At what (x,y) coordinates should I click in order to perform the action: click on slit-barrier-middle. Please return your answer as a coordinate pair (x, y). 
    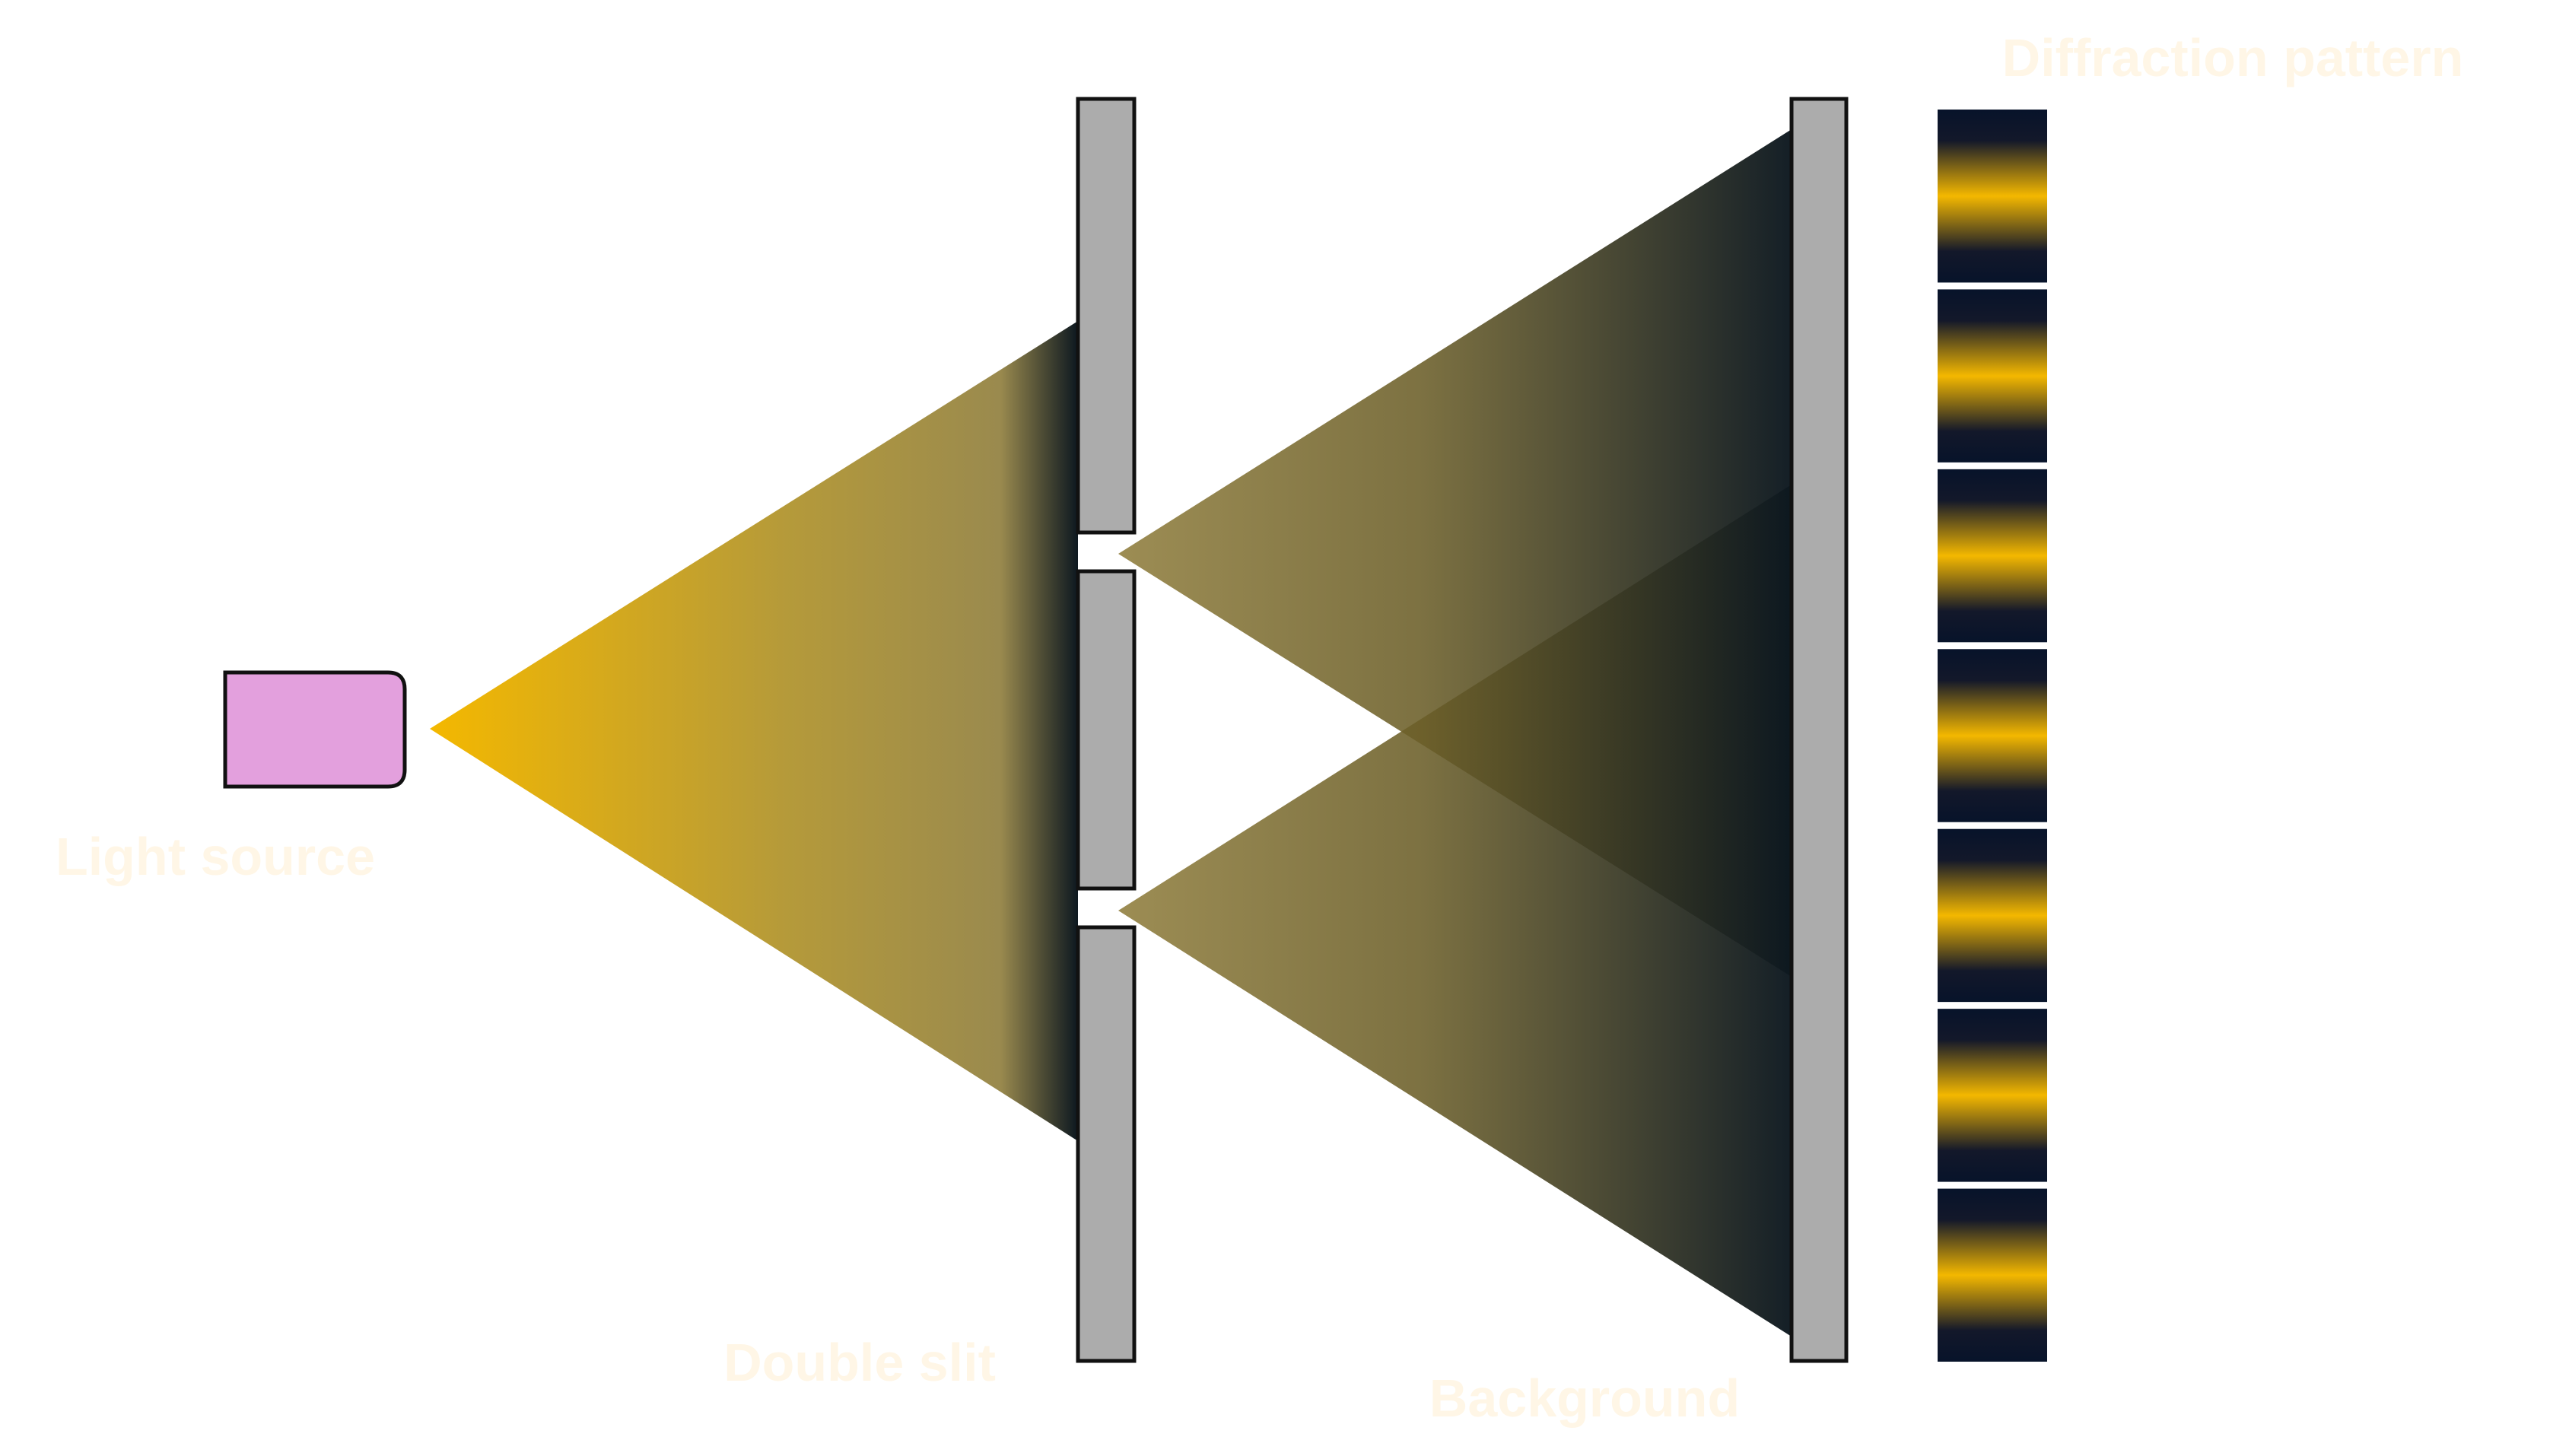
    Looking at the image, I should click on (1106, 730).